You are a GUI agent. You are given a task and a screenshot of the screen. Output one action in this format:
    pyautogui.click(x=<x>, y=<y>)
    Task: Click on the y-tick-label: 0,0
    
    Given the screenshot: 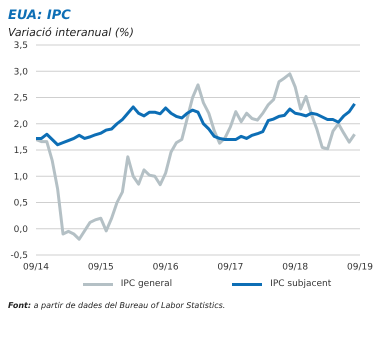 What is the action you would take?
    pyautogui.click(x=21, y=229)
    